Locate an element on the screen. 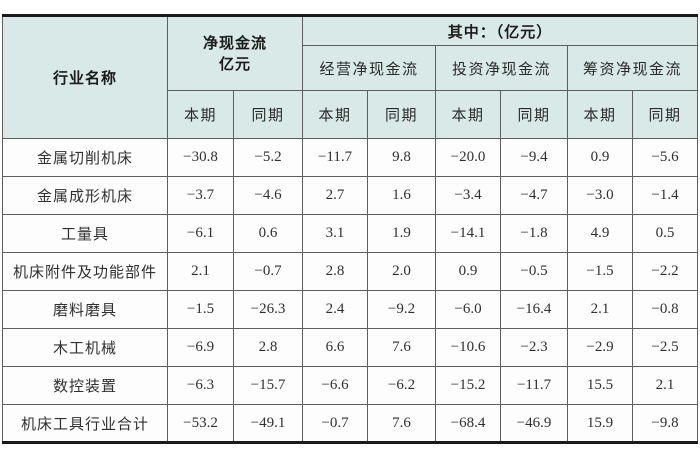 This screenshot has width=700, height=470. value-cell: 9.8 is located at coordinates (402, 157).